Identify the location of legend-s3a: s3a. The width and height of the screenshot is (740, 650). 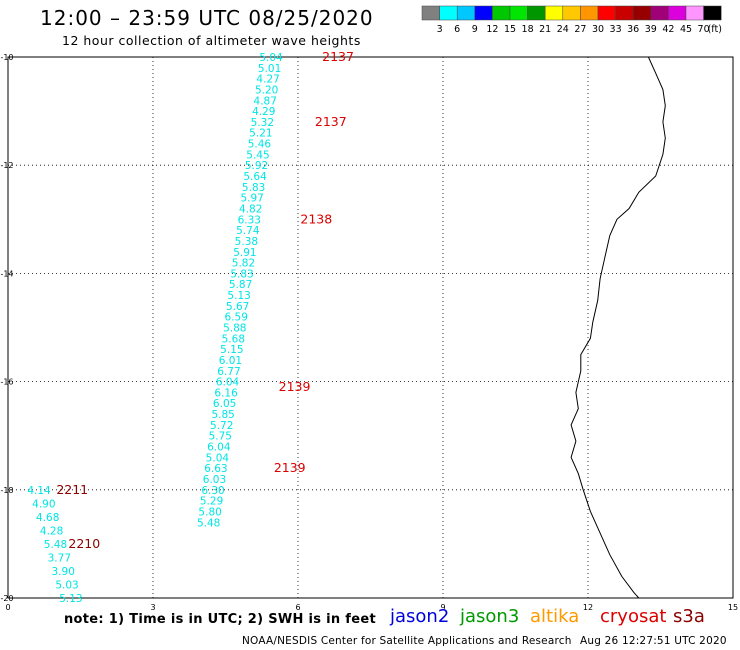
(689, 616).